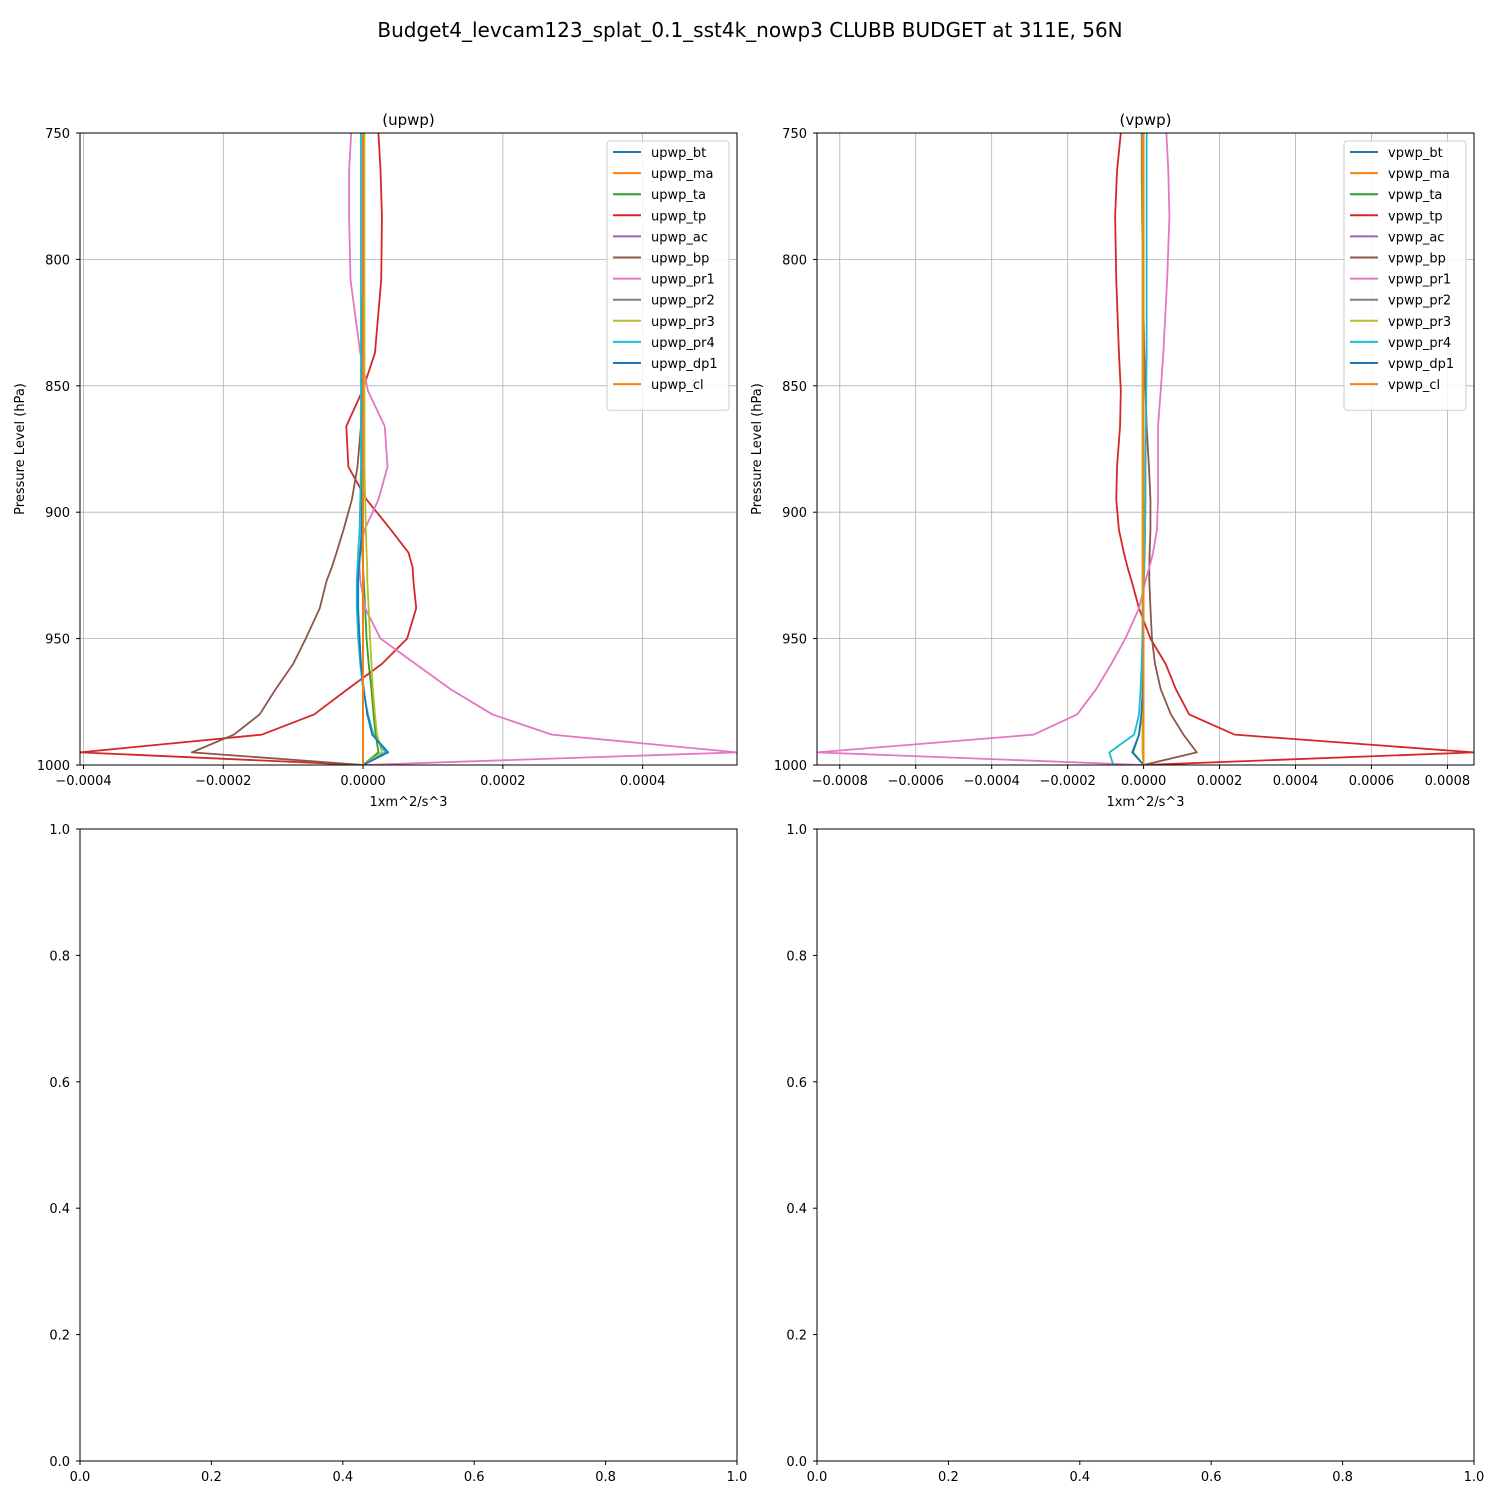  I want to click on legend-label: upwp_ma, so click(682, 174).